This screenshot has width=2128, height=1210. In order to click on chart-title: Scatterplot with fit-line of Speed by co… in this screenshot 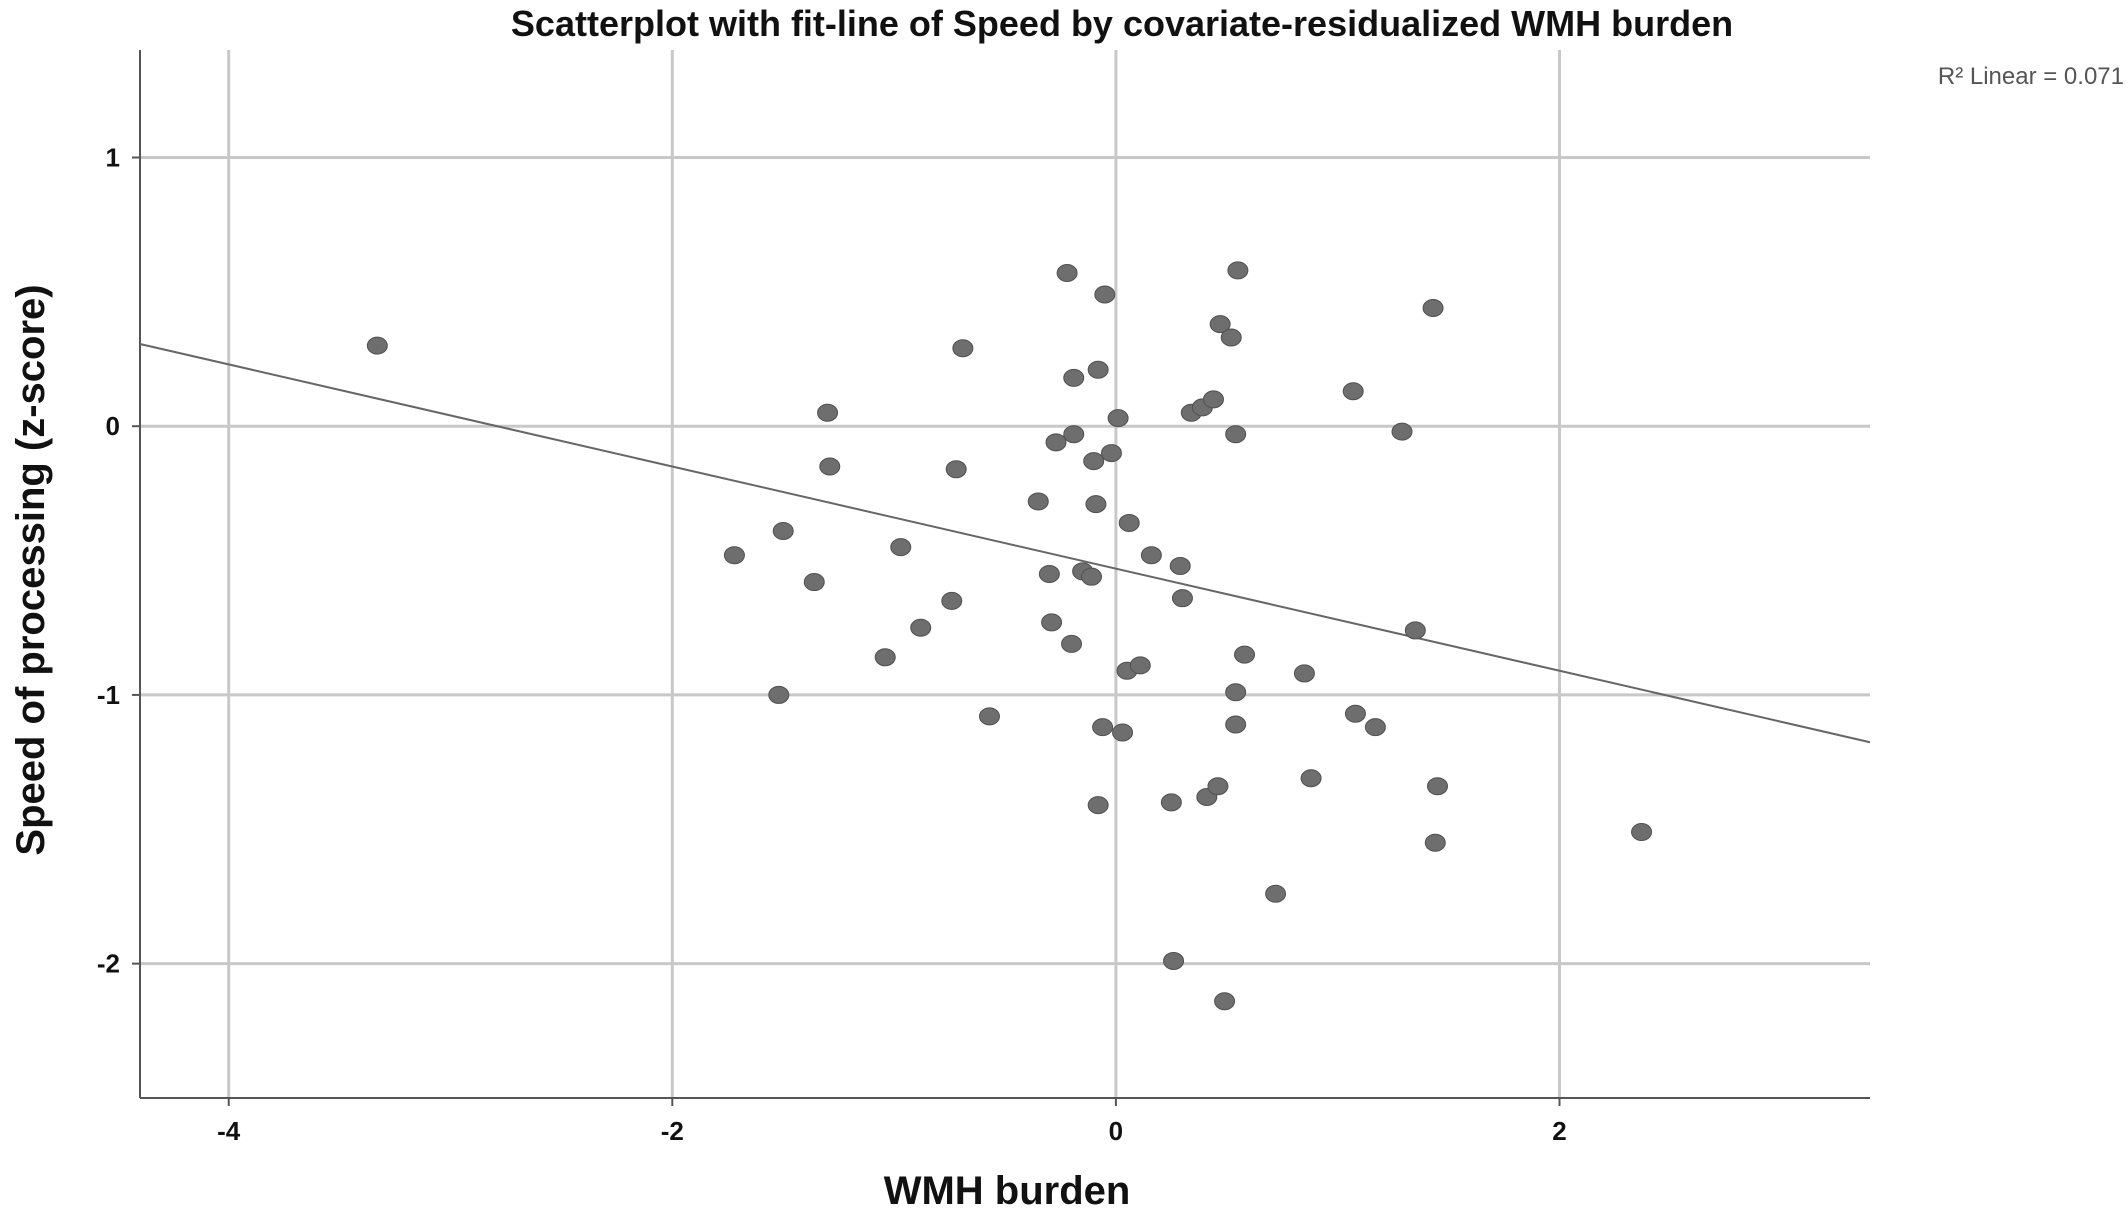, I will do `click(1122, 23)`.